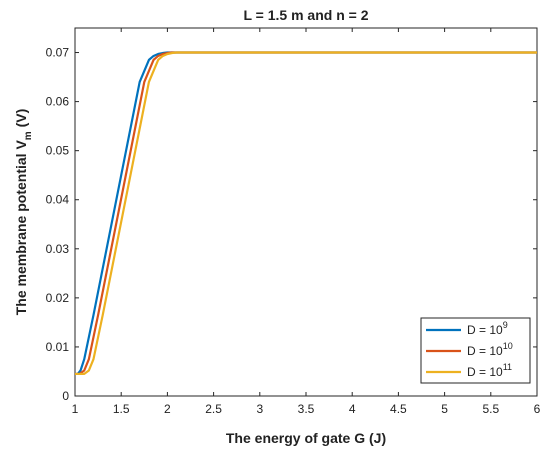 The image size is (550, 449). What do you see at coordinates (28, 135) in the screenshot?
I see `y-axis-label-subscript: m` at bounding box center [28, 135].